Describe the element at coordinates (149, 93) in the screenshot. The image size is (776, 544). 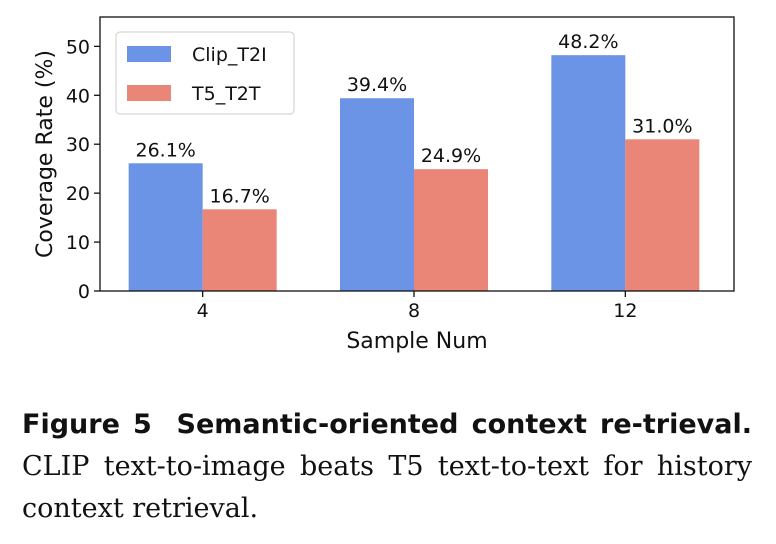
I see `legend-swatch-t5-t2t` at that location.